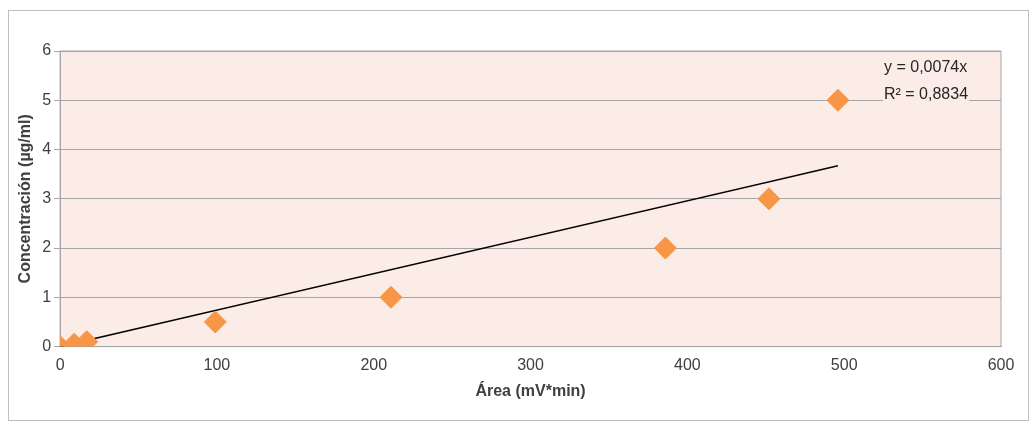  I want to click on y-tick-label: 2, so click(47, 247).